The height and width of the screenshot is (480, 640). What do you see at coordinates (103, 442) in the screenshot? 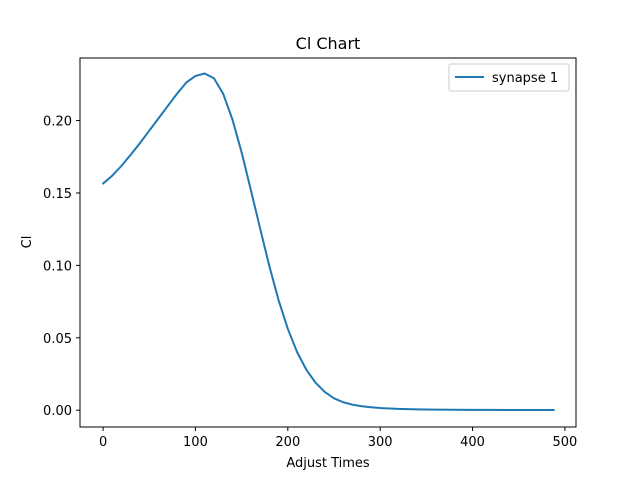
I see `x-tick-label: 0` at bounding box center [103, 442].